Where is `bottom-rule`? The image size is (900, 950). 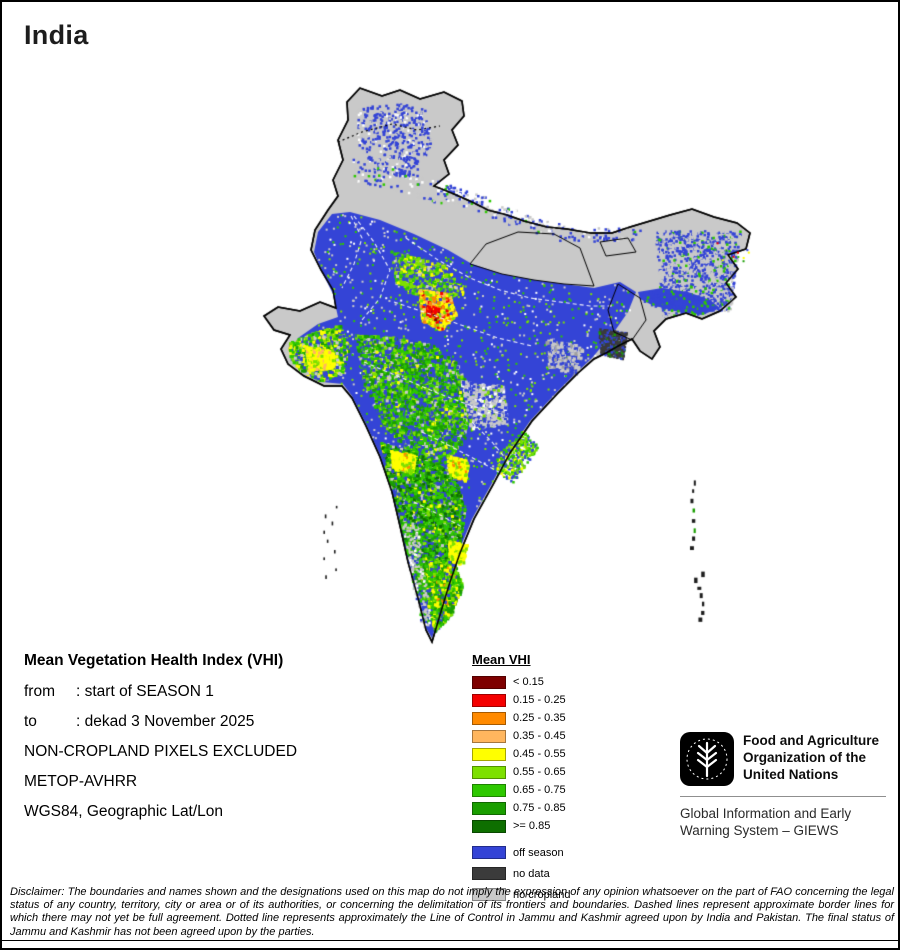 bottom-rule is located at coordinates (450, 940).